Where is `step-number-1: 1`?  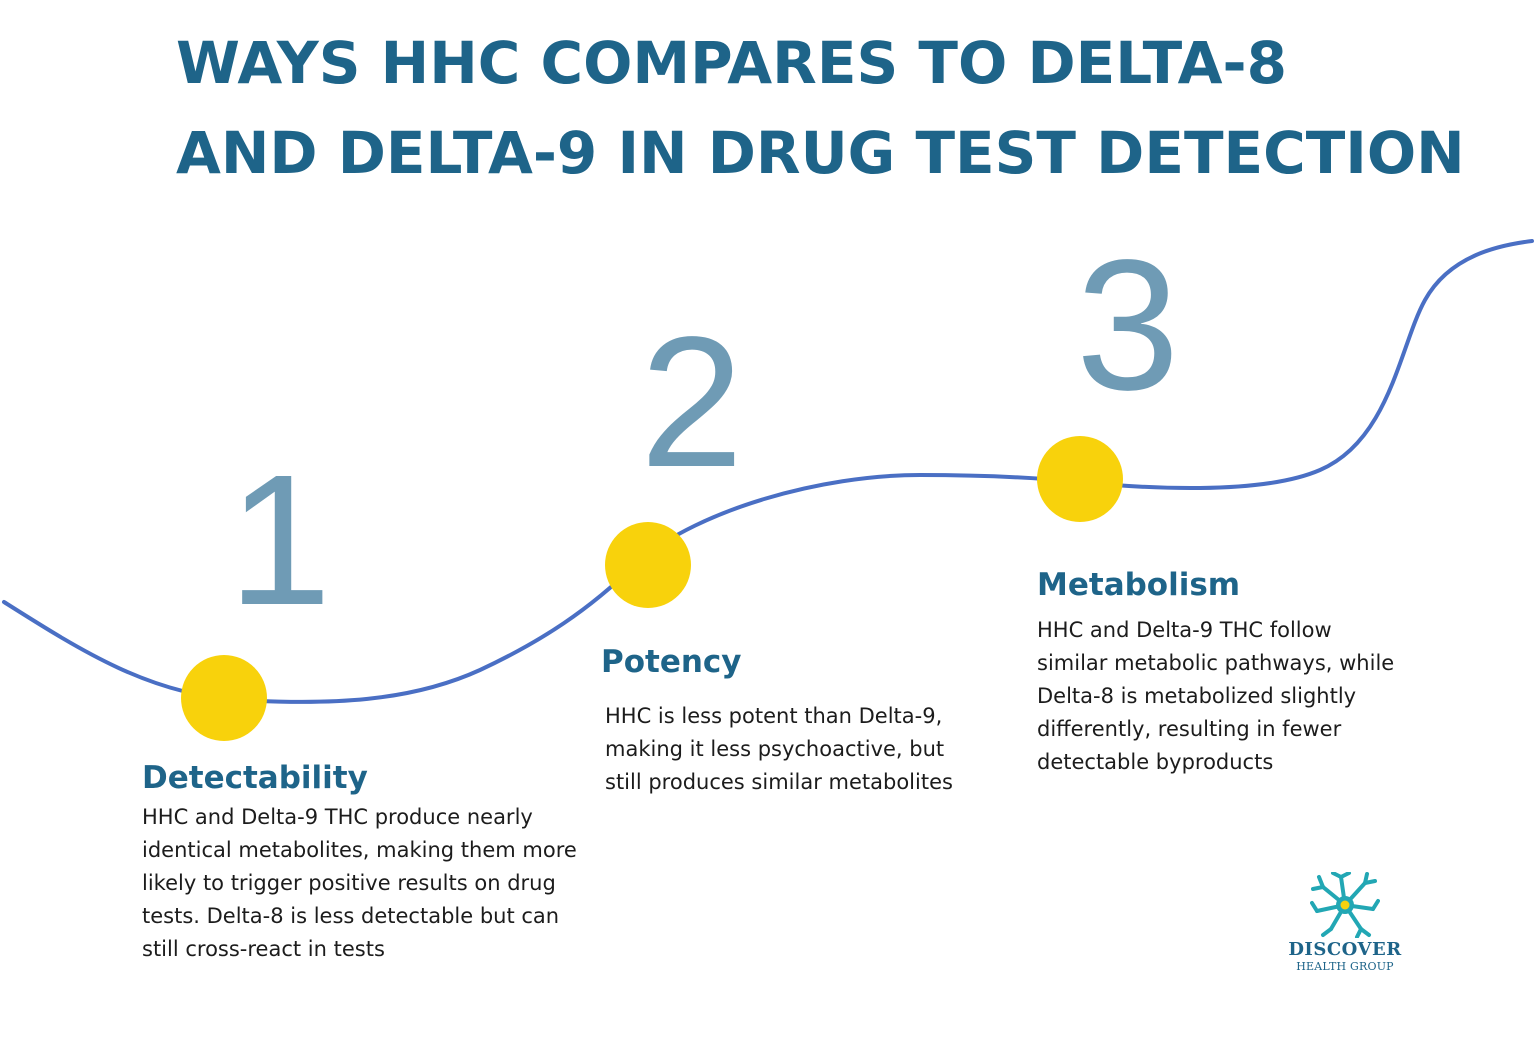 step-number-1: 1 is located at coordinates (280, 540).